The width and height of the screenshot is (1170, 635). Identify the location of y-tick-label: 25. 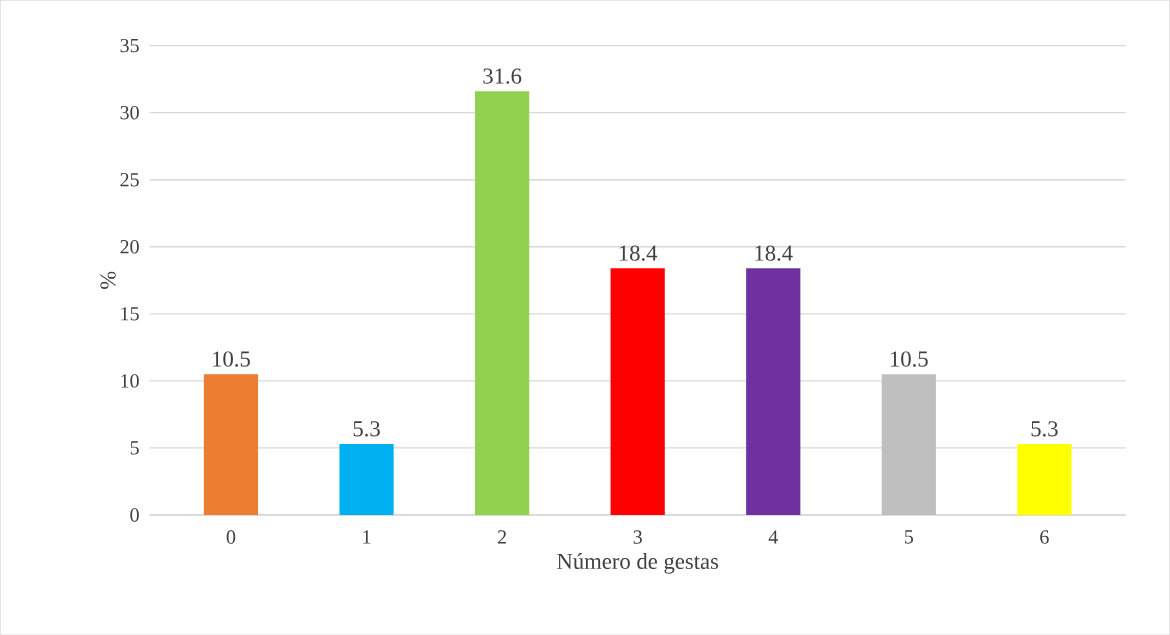
(129, 179).